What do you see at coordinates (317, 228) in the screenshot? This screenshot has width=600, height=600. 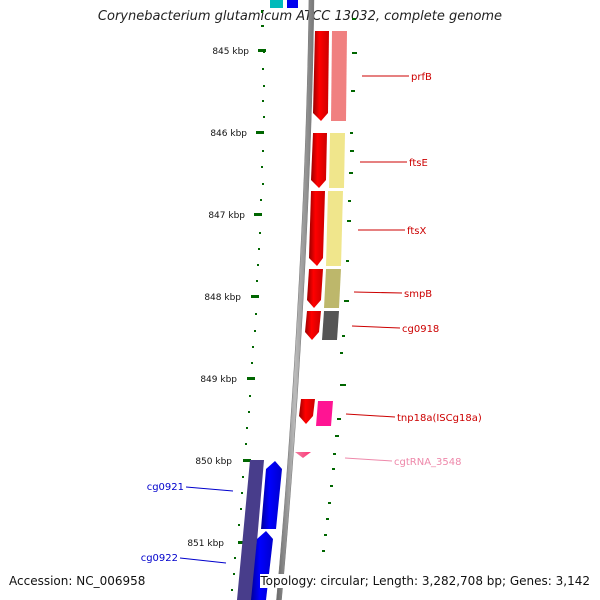 I see `feature-arrow-ftsX` at bounding box center [317, 228].